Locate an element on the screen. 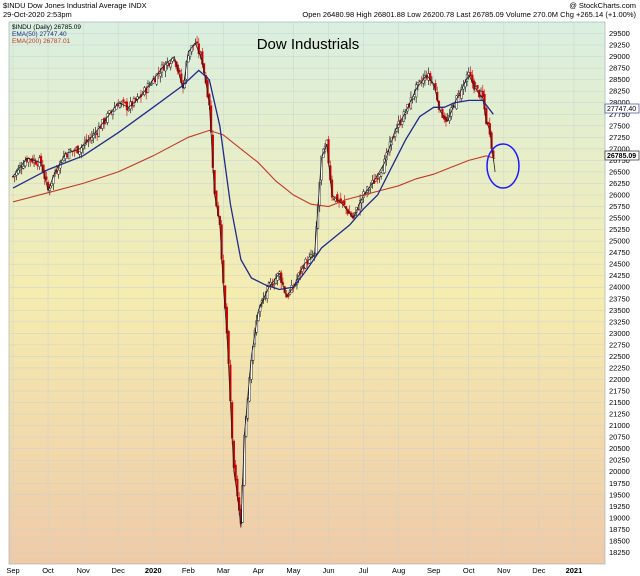 Image resolution: width=640 pixels, height=576 pixels. y-tick-label: 23000 is located at coordinates (619, 333).